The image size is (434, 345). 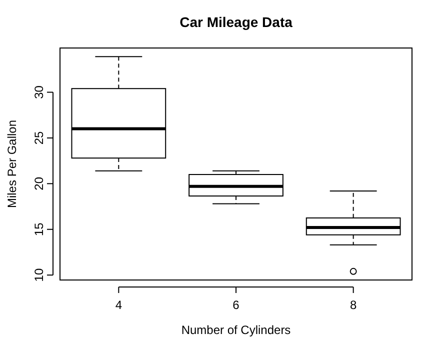 What do you see at coordinates (236, 305) in the screenshot?
I see `x-tick-label: 6` at bounding box center [236, 305].